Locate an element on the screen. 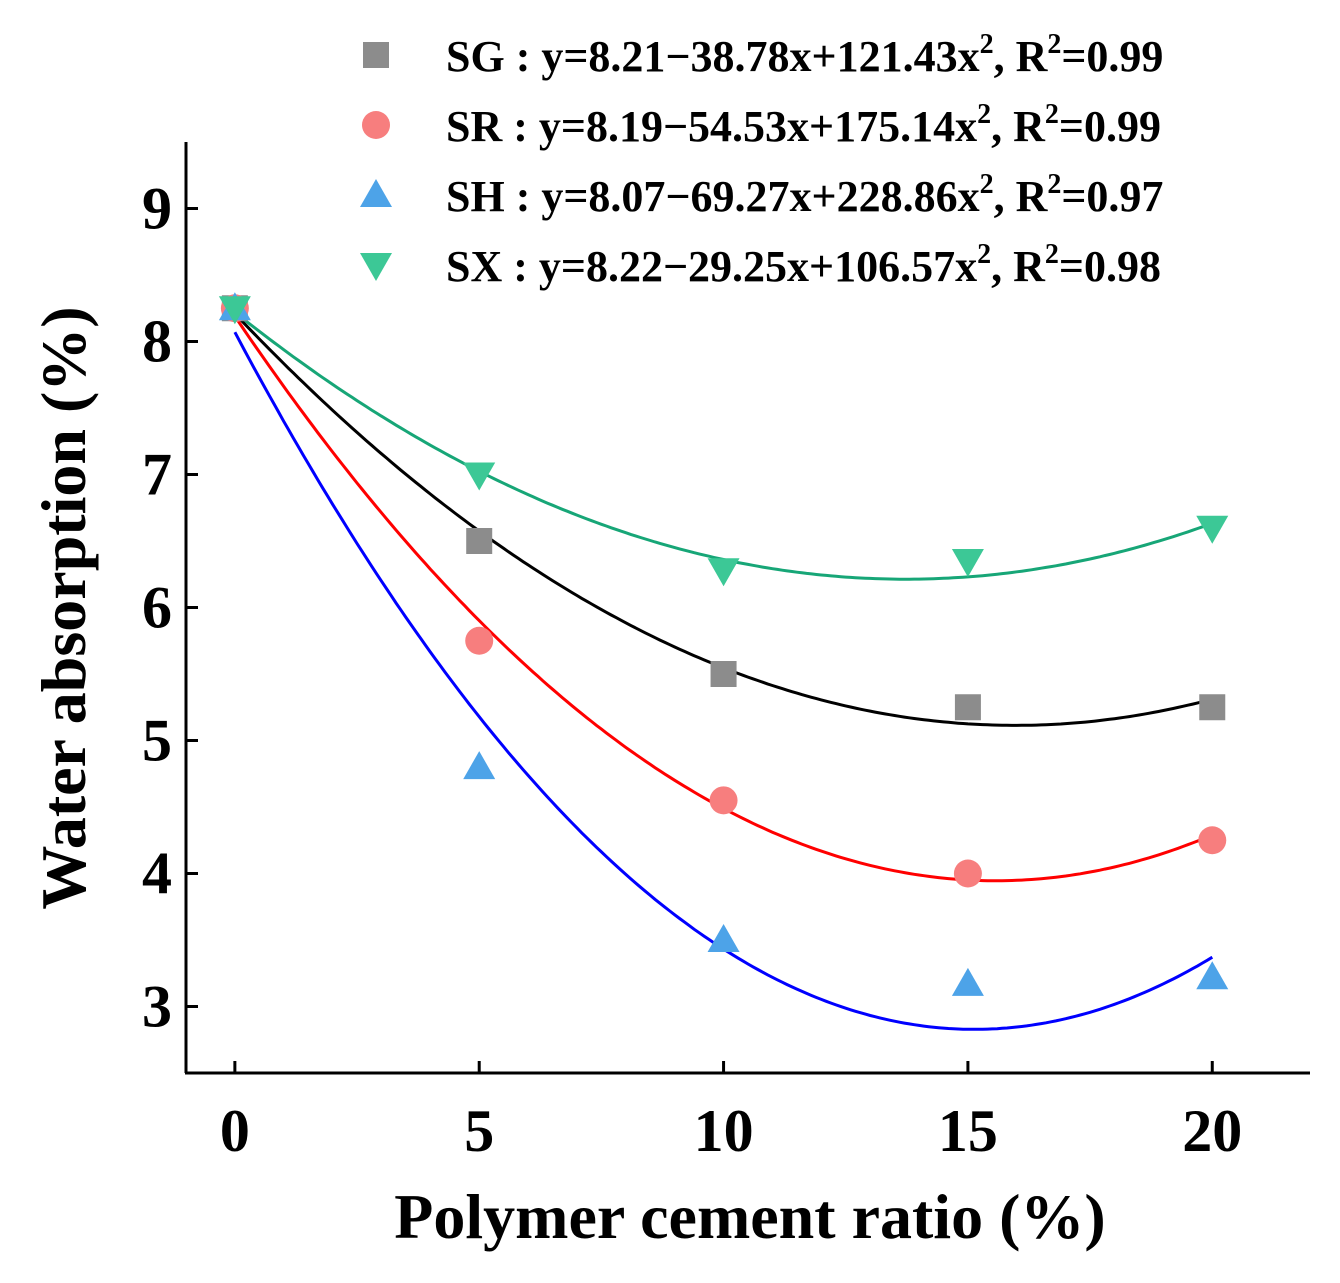 Image resolution: width=1340 pixels, height=1283 pixels. legend-marker-sx is located at coordinates (376, 267).